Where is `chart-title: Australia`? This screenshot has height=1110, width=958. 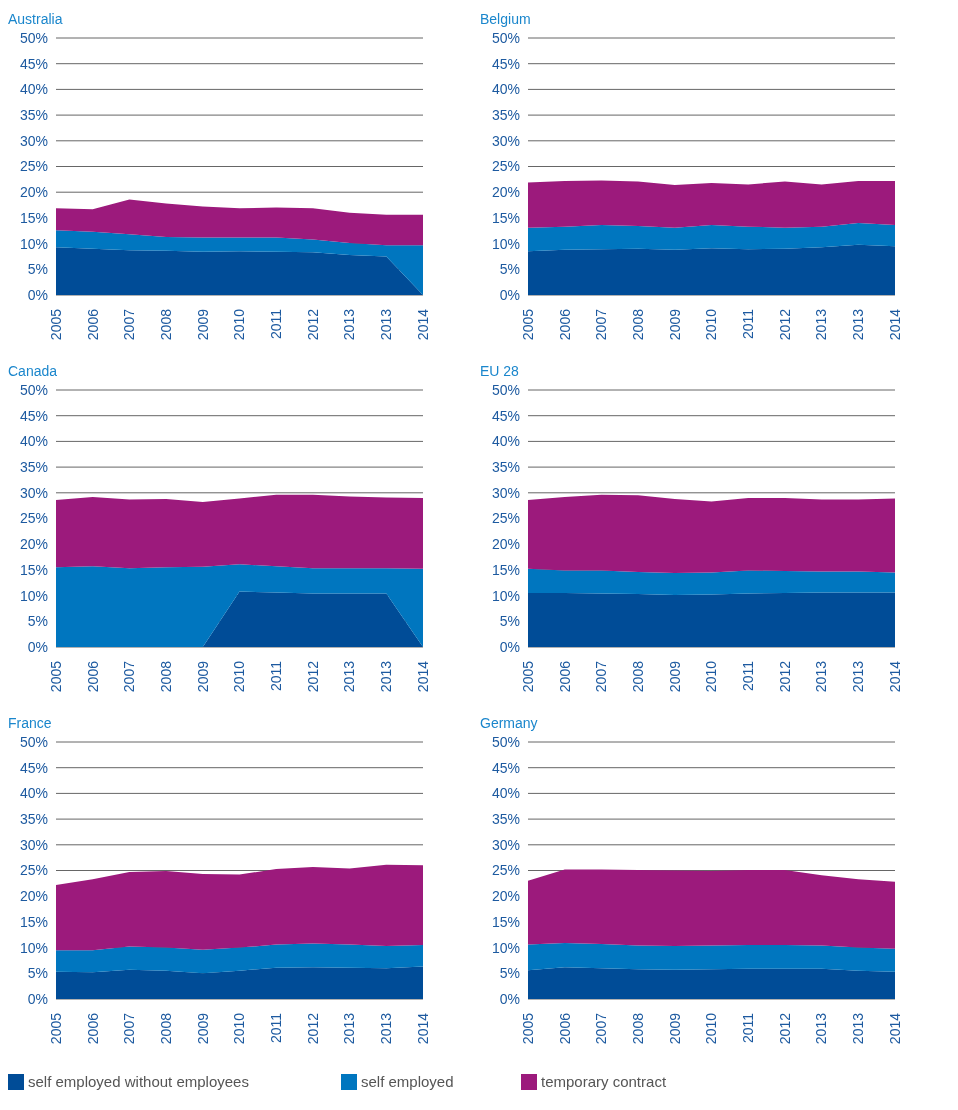 chart-title: Australia is located at coordinates (36, 19).